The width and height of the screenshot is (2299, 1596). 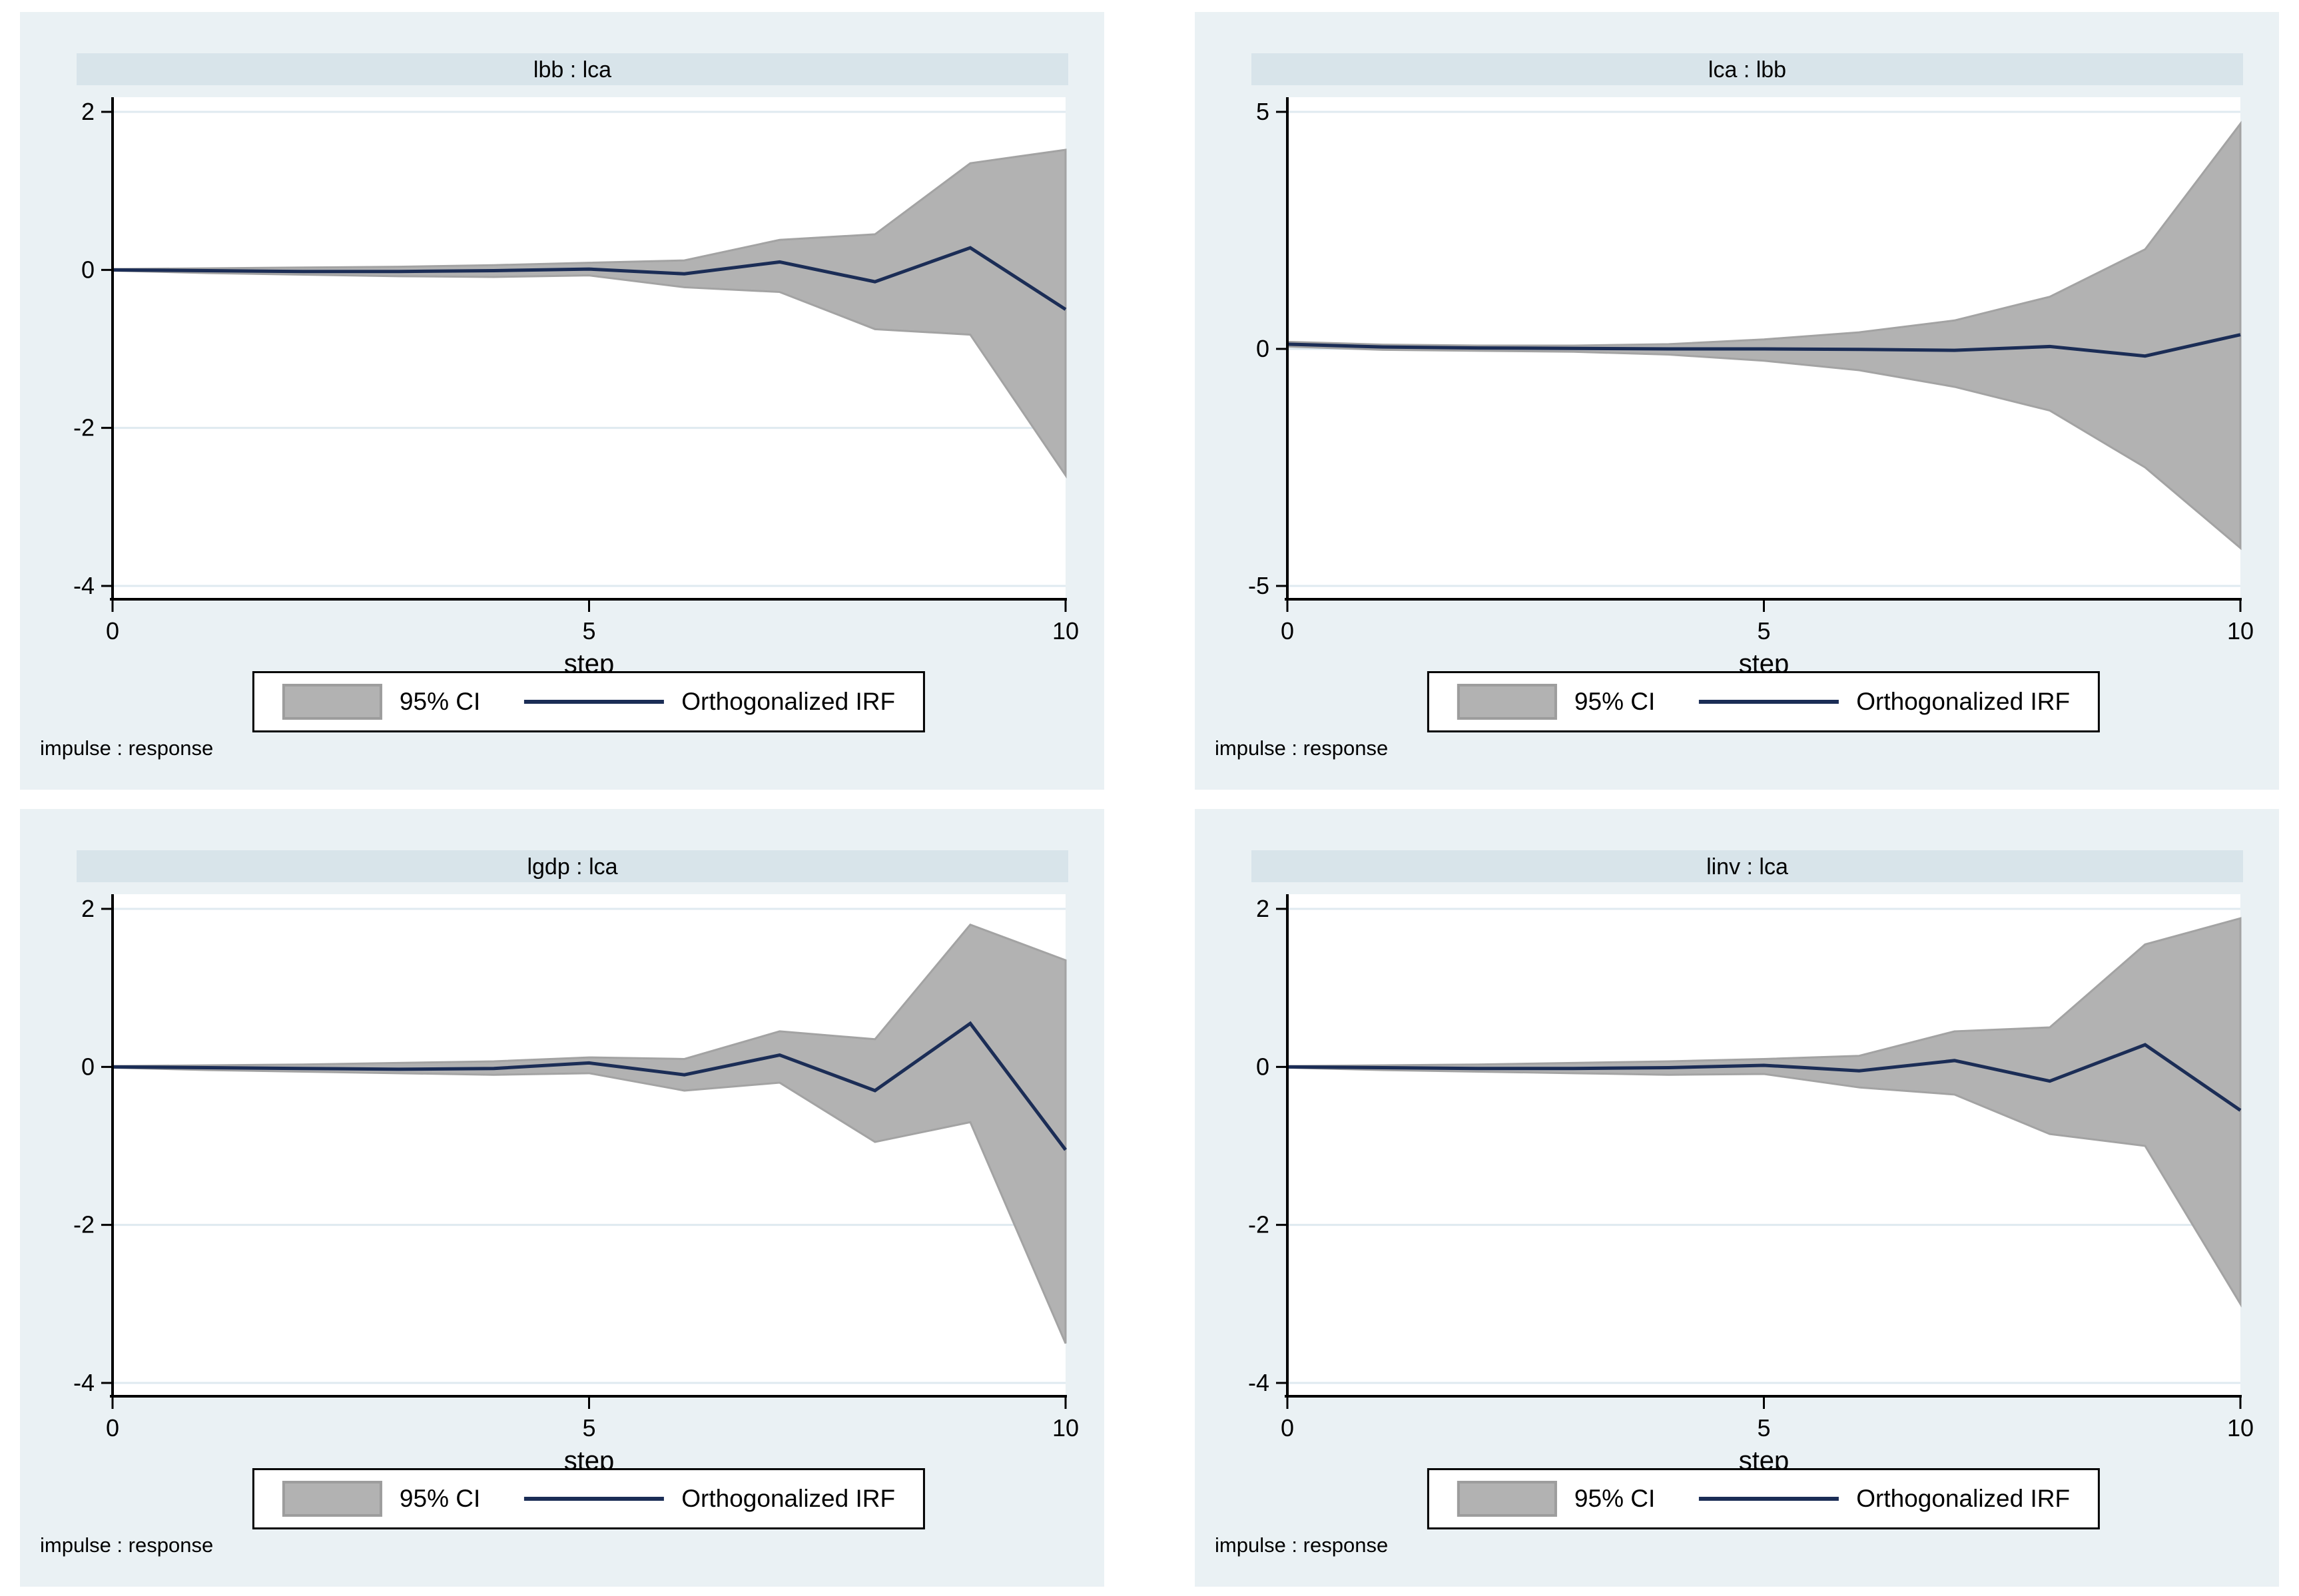 What do you see at coordinates (572, 866) in the screenshot?
I see `panel-title: lgdp : lca` at bounding box center [572, 866].